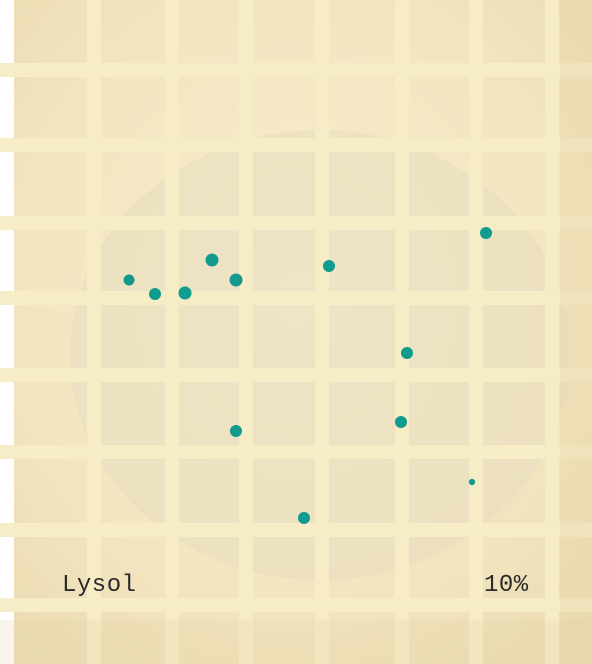  Describe the element at coordinates (99, 585) in the screenshot. I see `reagent-label: Lysol` at that location.